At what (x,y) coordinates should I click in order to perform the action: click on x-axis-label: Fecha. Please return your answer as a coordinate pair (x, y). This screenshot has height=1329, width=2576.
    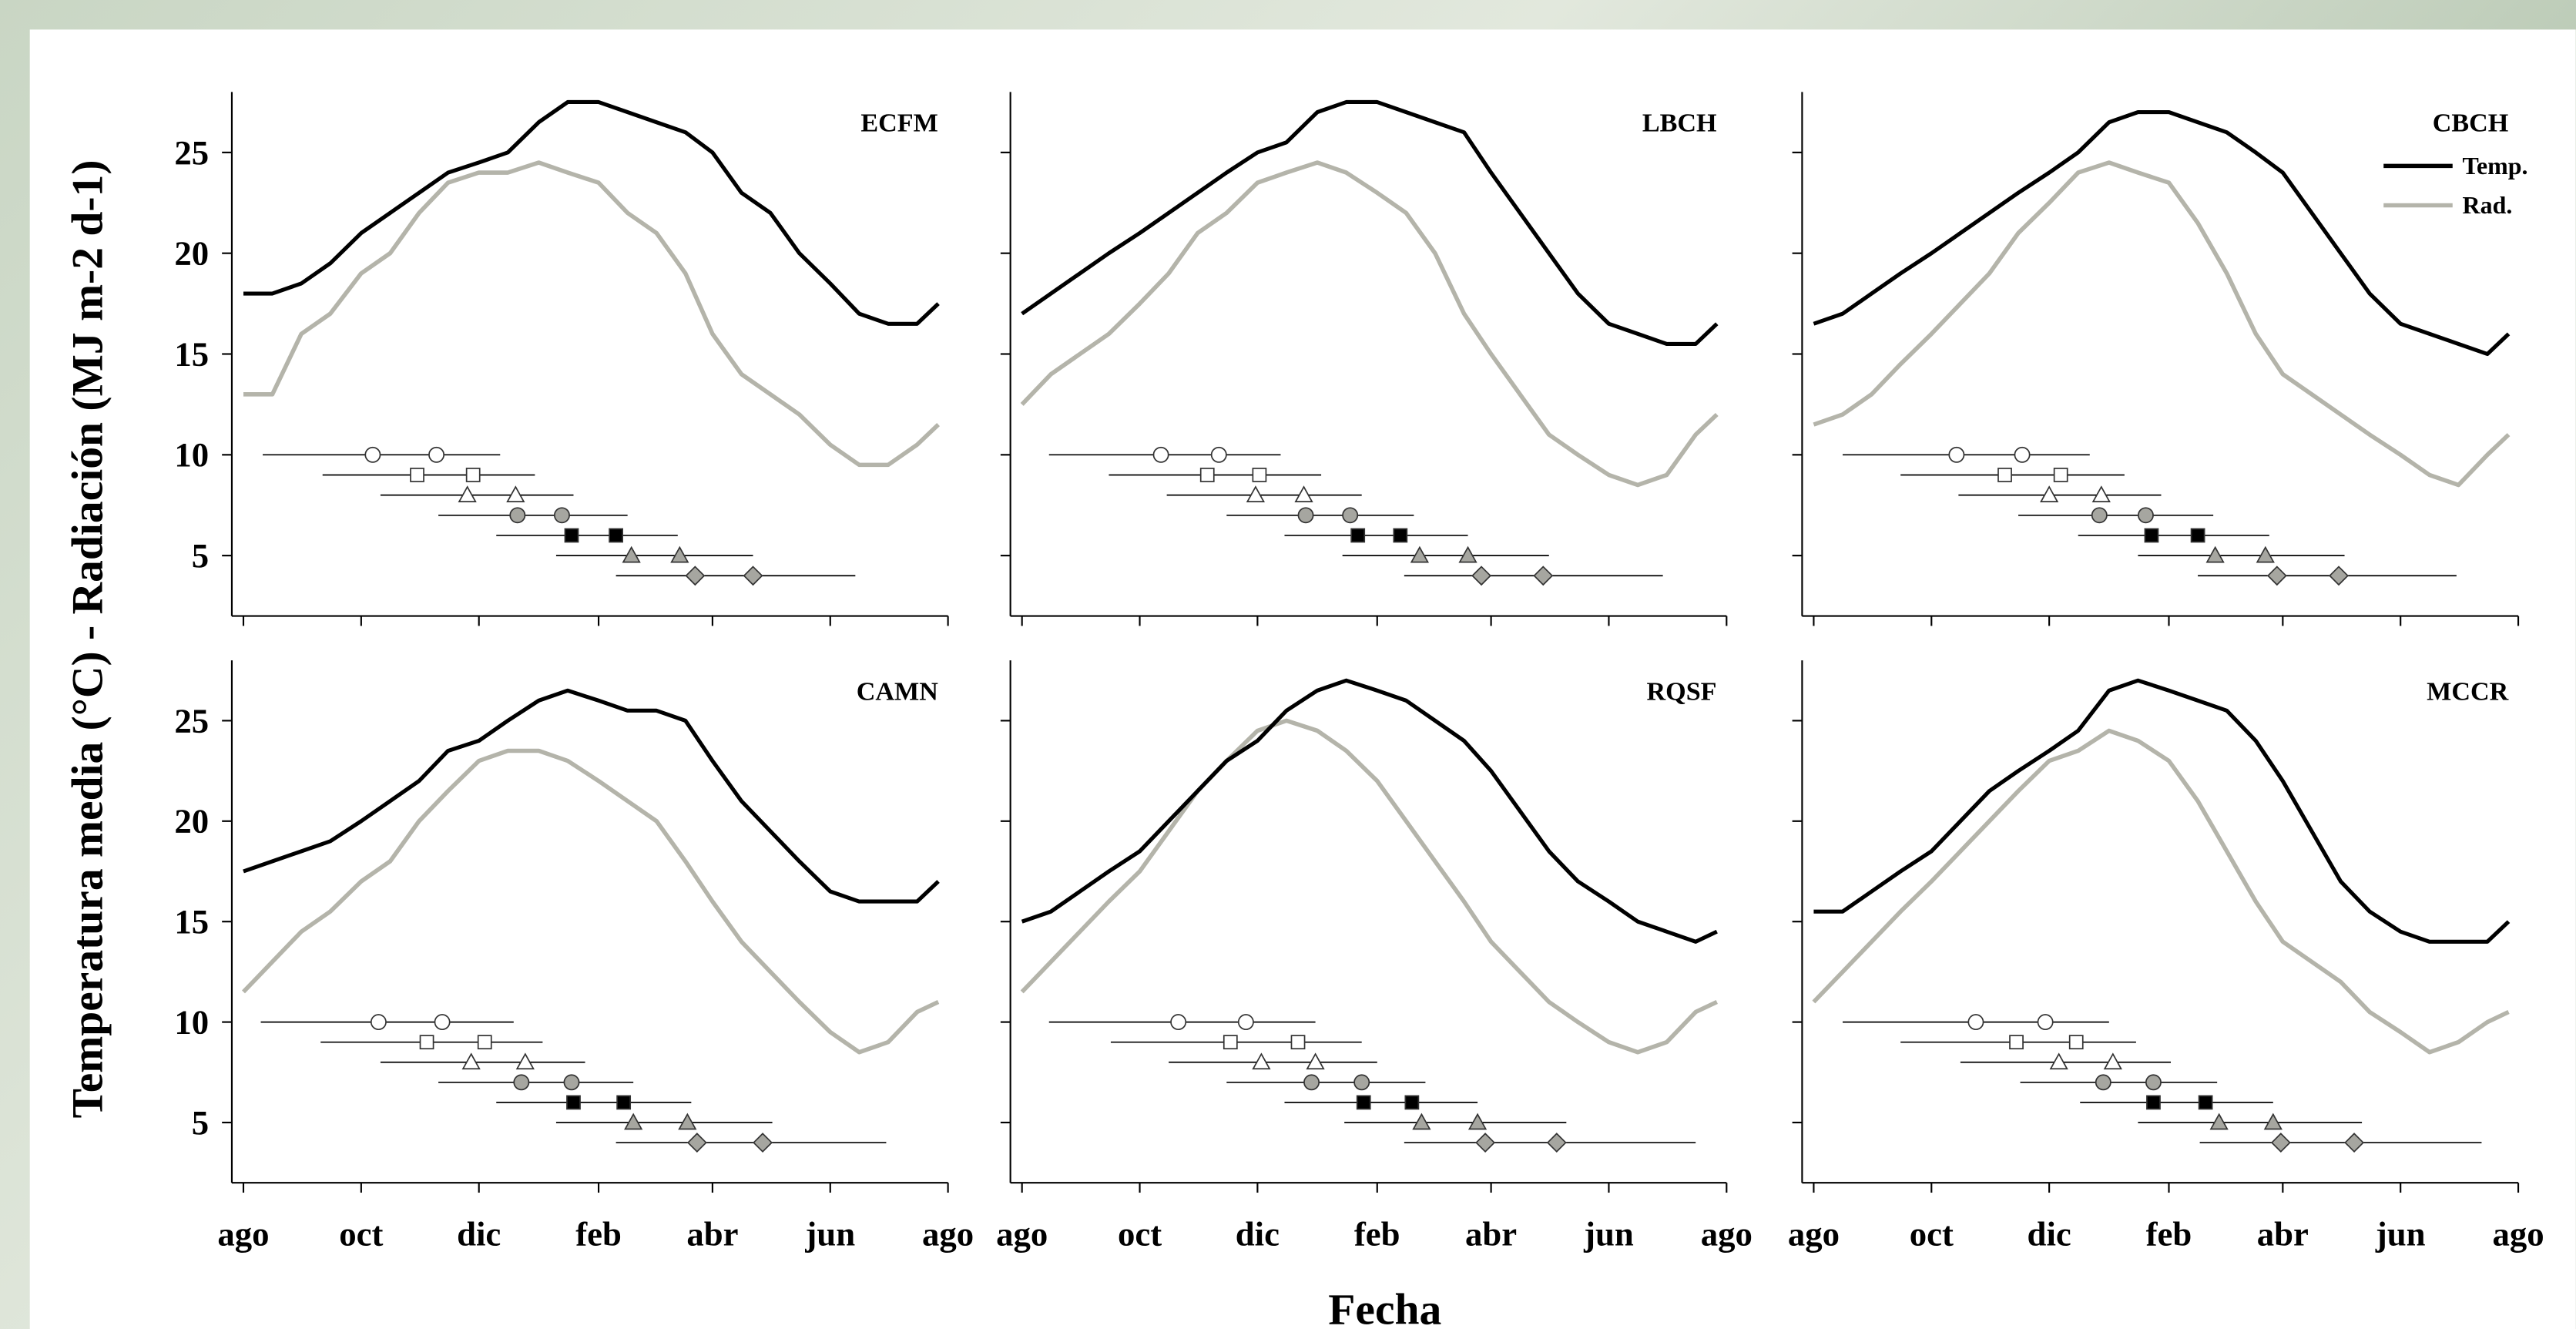
    Looking at the image, I should click on (1384, 1307).